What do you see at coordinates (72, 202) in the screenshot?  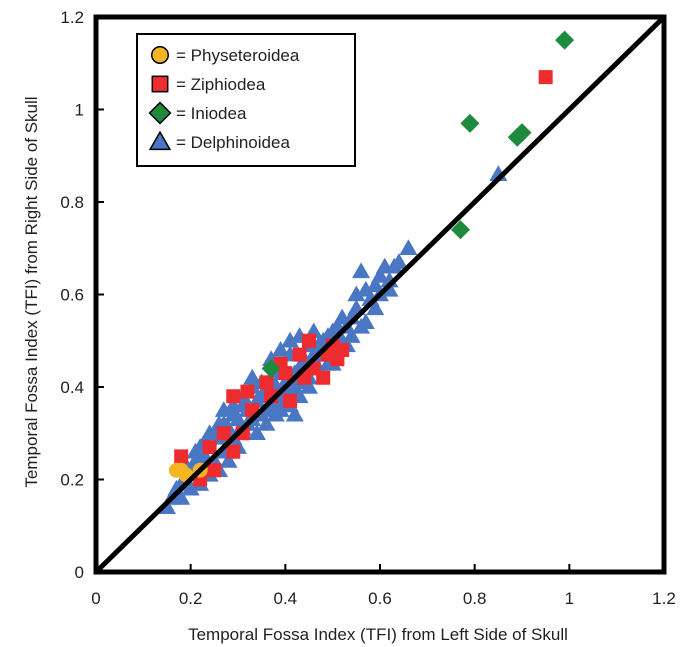 I see `y-tick-label: 0.8` at bounding box center [72, 202].